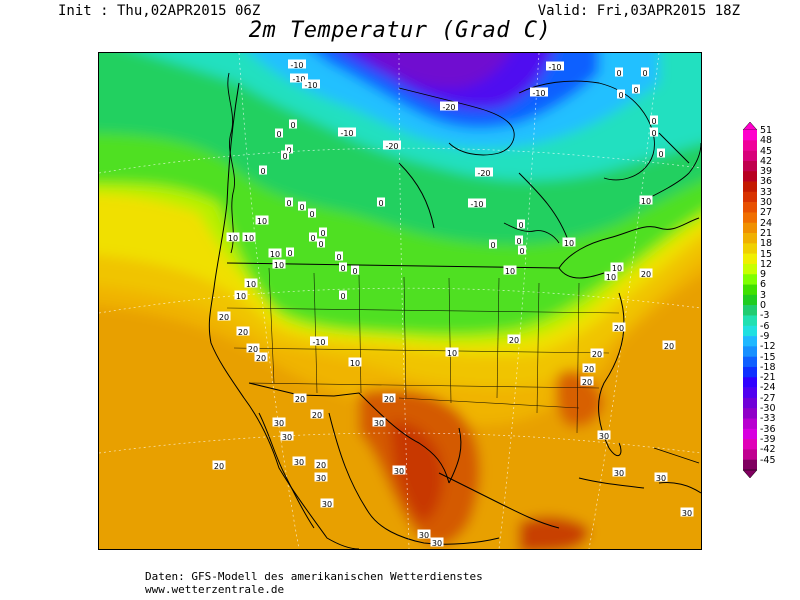 The height and width of the screenshot is (600, 800). What do you see at coordinates (638, 11) in the screenshot?
I see `valid-time: Valid: Fri,03APR2015 18Z` at bounding box center [638, 11].